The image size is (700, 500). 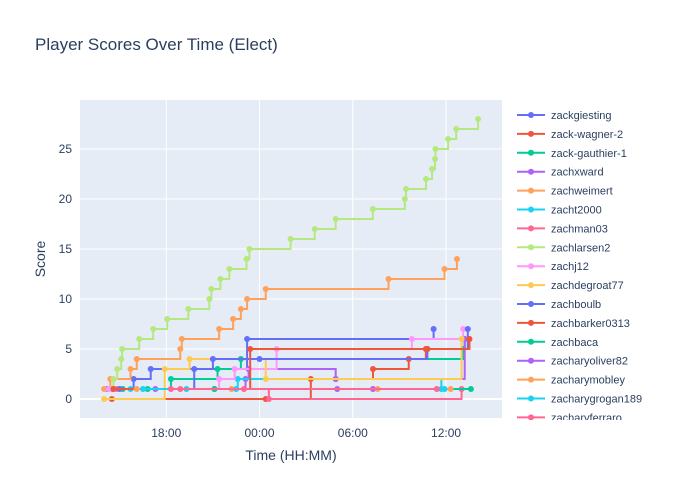 I want to click on y-tick-label: 20, so click(x=66, y=199).